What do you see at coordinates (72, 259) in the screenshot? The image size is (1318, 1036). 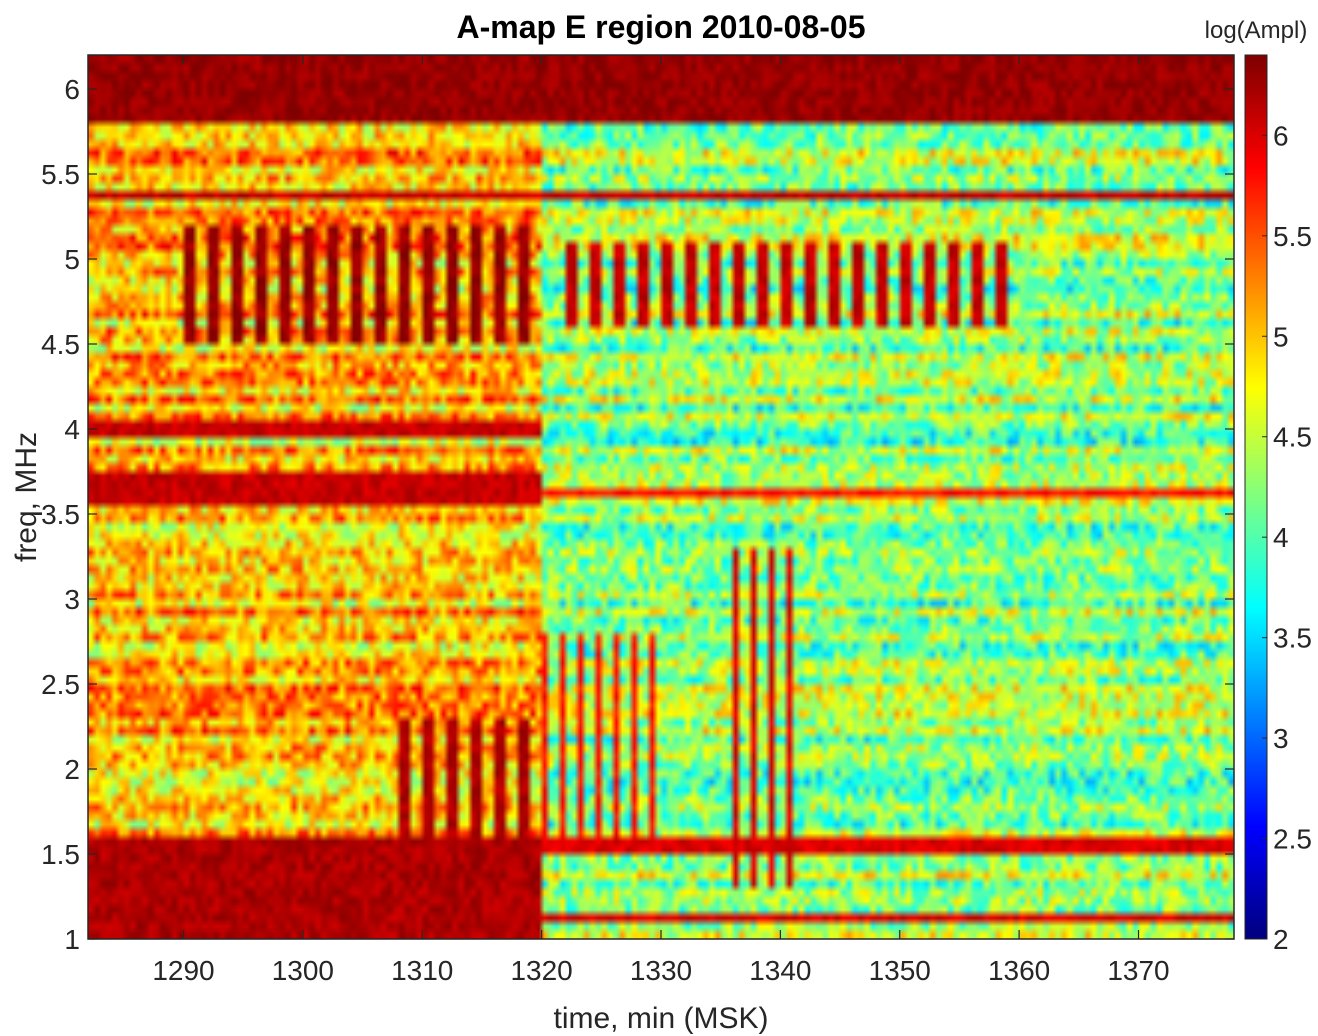 I see `y-tick-label: 5` at bounding box center [72, 259].